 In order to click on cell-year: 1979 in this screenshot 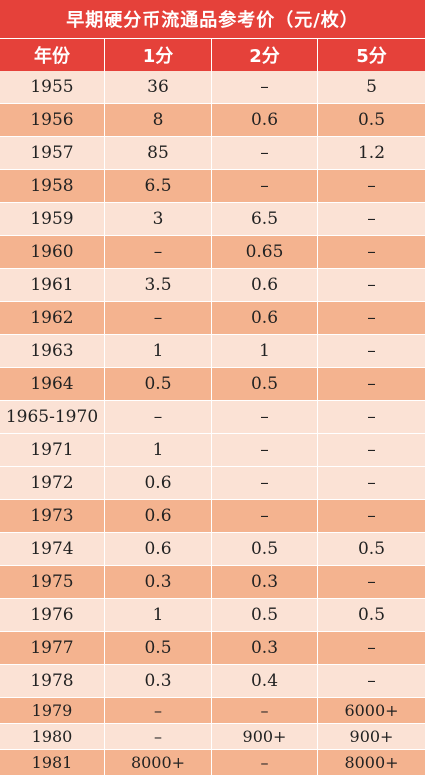, I will do `click(52, 710)`.